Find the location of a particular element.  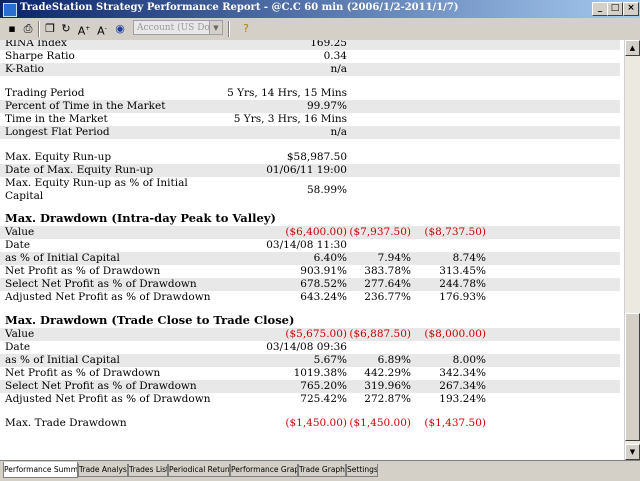

section-heading-text: Max. Drawdown (Intra-day Peak to Valley) is located at coordinates (140, 218).